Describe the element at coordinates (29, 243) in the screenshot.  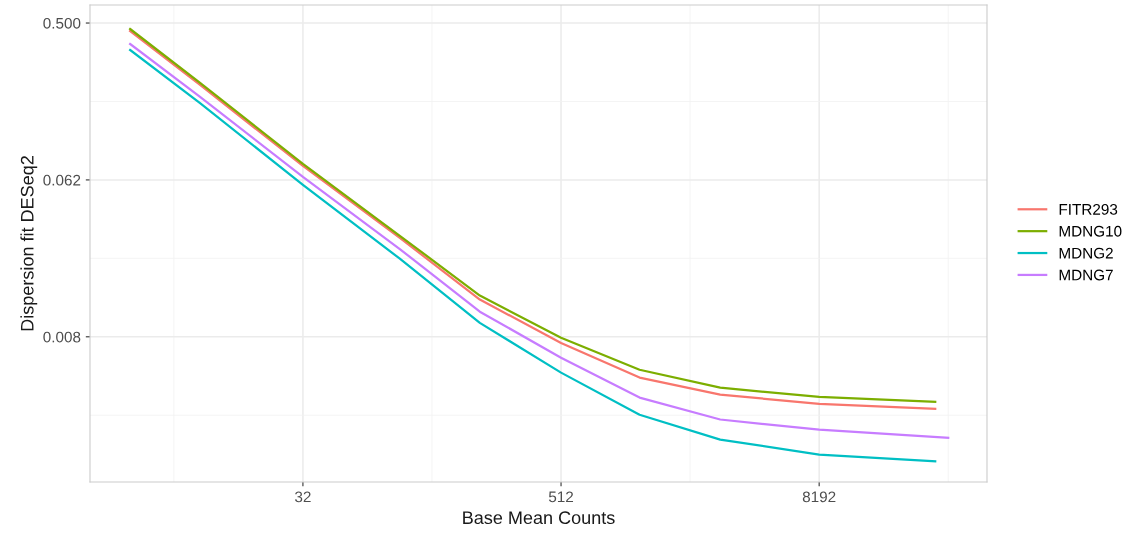
I see `y-axis-title: Dispersion fit DESeq2` at that location.